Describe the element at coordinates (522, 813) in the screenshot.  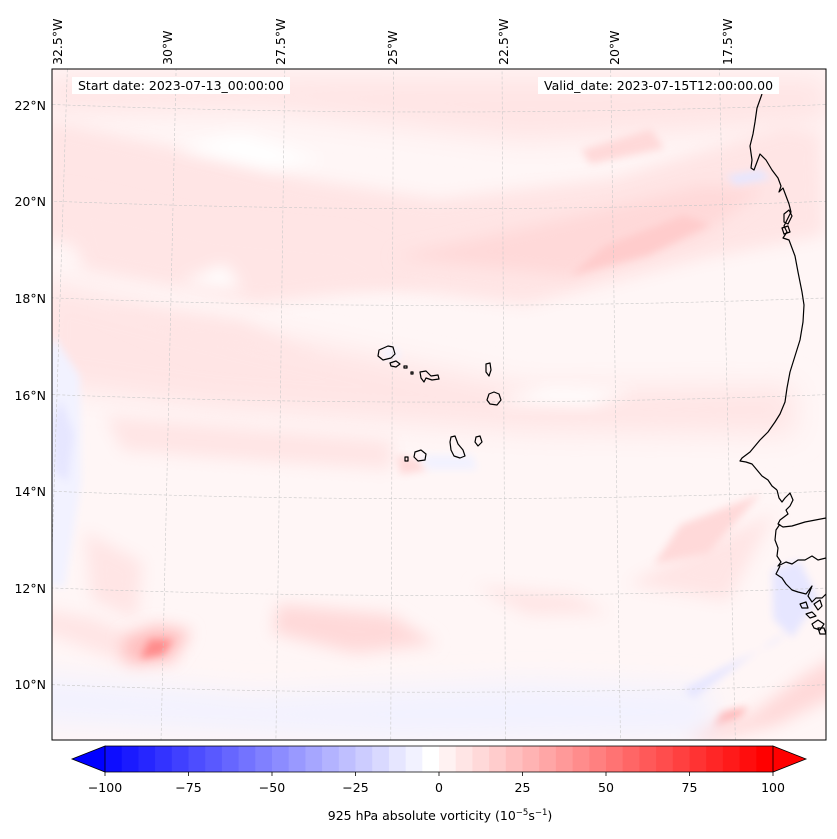
I see `colorbar-title-exp1: −5` at that location.